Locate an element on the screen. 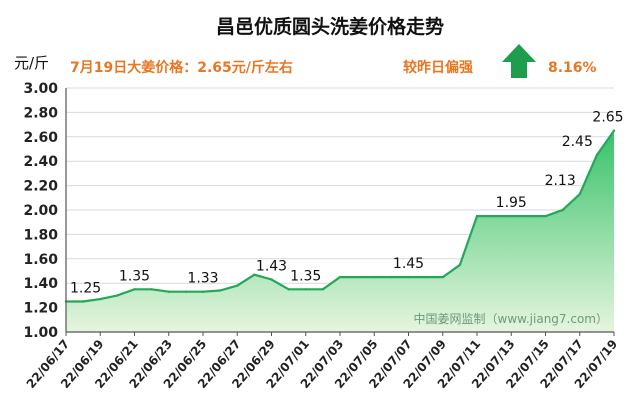  data-label: 2.13 is located at coordinates (560, 181).